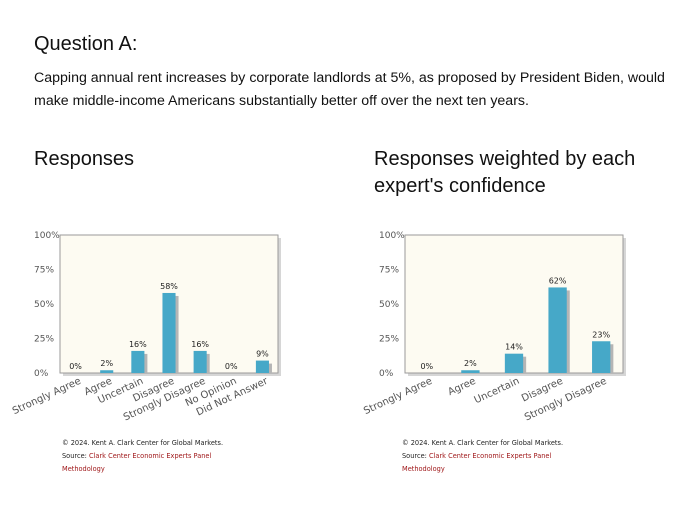 This screenshot has height=512, width=700. I want to click on bar-value-label: 62%, so click(558, 280).